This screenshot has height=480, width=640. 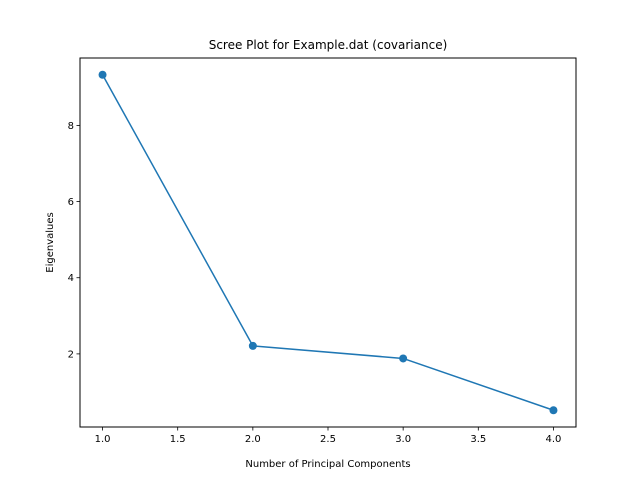 What do you see at coordinates (71, 278) in the screenshot?
I see `y-tick-label: 4` at bounding box center [71, 278].